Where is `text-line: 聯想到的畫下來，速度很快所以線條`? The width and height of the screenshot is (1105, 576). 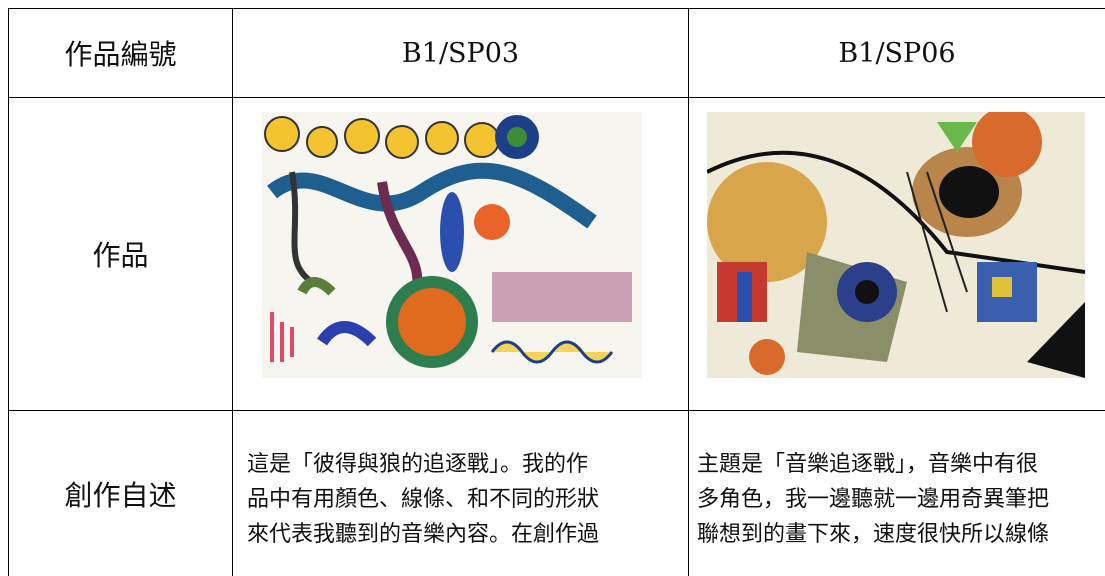 text-line: 聯想到的畫下來，速度很快所以線條 is located at coordinates (873, 534).